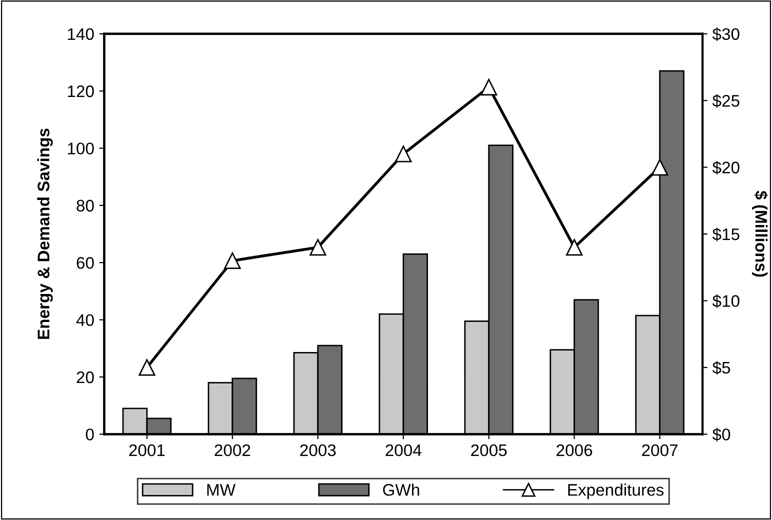 This screenshot has height=520, width=772. What do you see at coordinates (85, 320) in the screenshot?
I see `y-tick-label: 40` at bounding box center [85, 320].